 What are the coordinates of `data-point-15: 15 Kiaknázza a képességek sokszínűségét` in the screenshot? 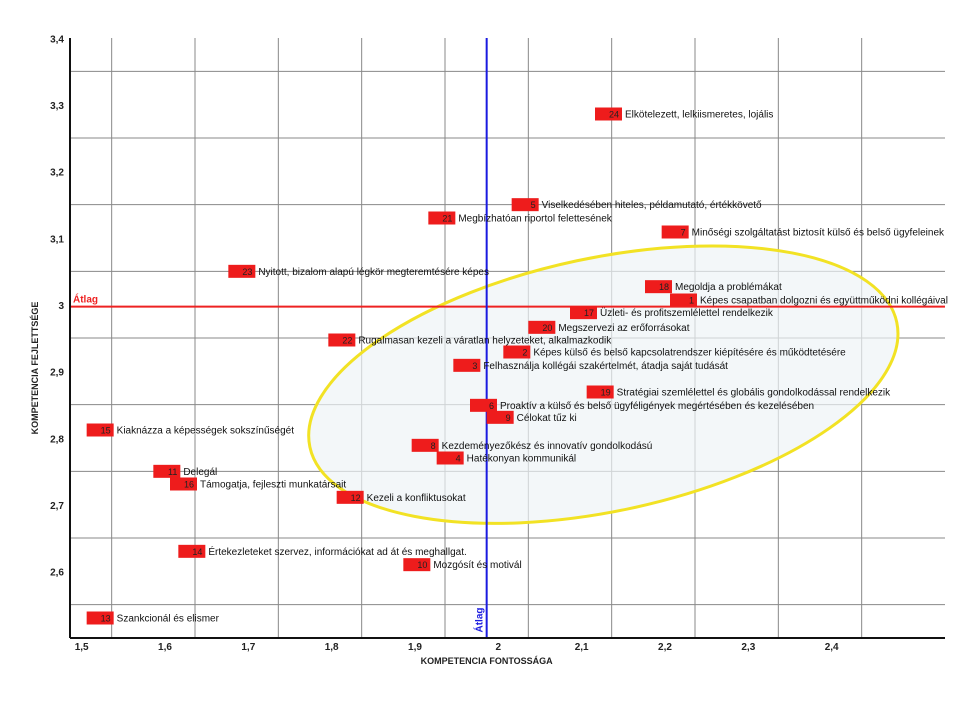 It's located at (190, 430).